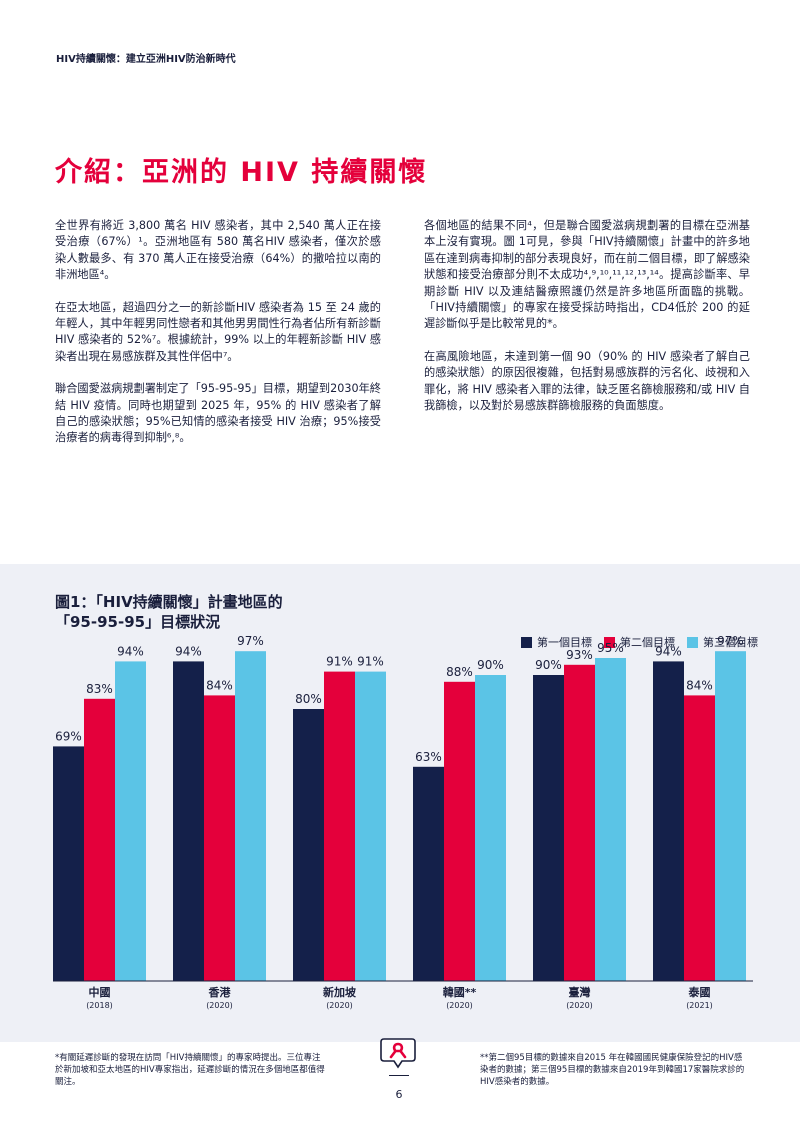 The width and height of the screenshot is (800, 1131). Describe the element at coordinates (340, 992) in the screenshot. I see `category-label: 新加坡` at that location.